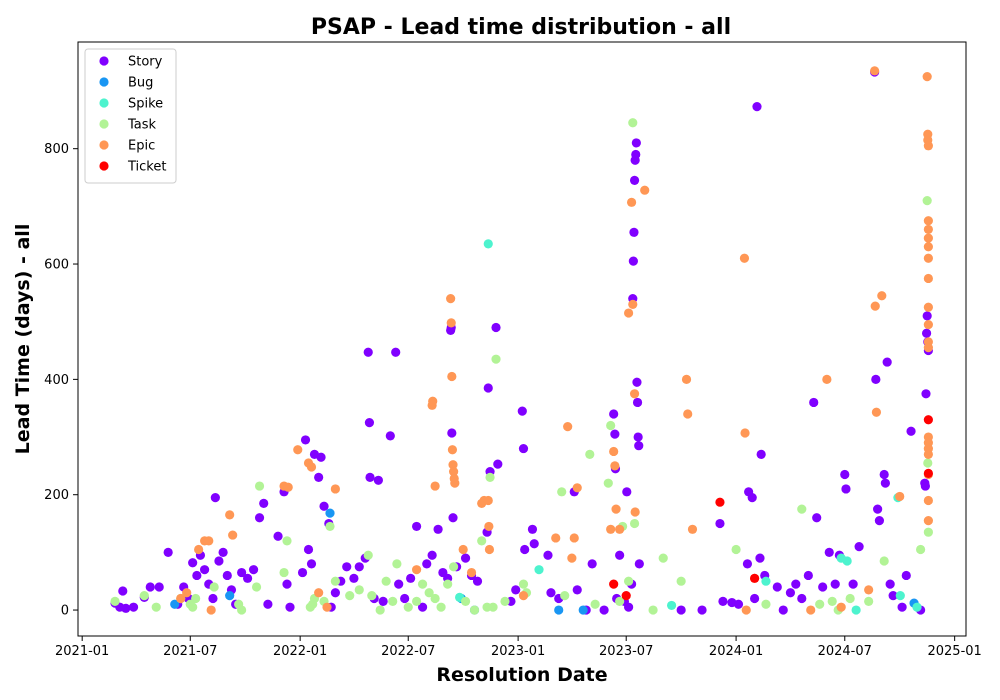 This screenshot has height=700, width=1000. What do you see at coordinates (56, 149) in the screenshot?
I see `y-tick-label: 800` at bounding box center [56, 149].